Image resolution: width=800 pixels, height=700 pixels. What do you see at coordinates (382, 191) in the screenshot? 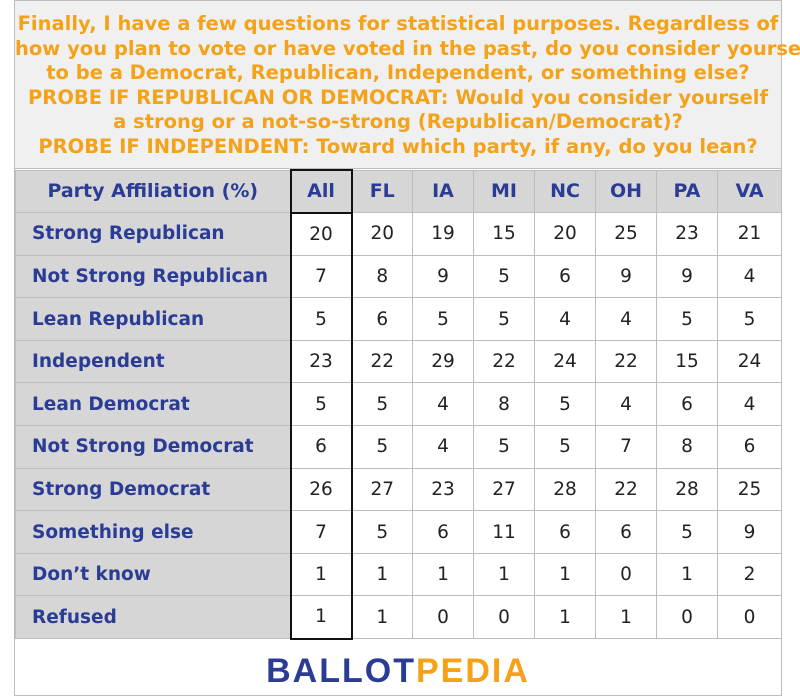
I see `column-header: FL` at bounding box center [382, 191].